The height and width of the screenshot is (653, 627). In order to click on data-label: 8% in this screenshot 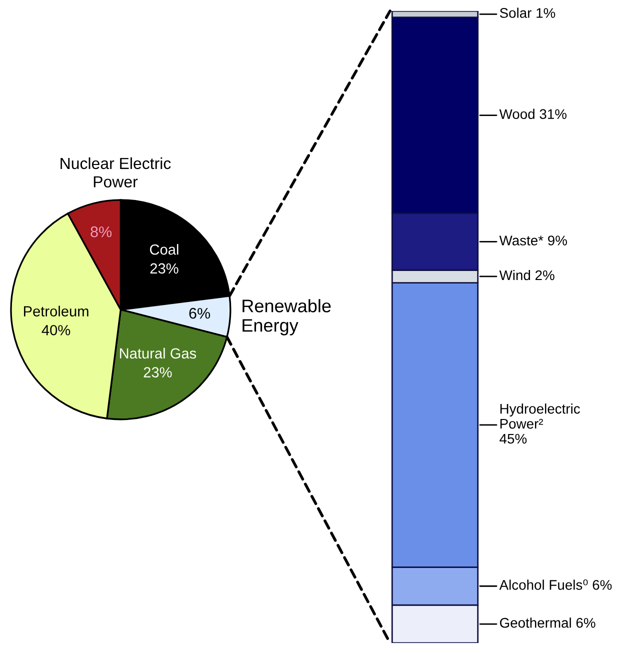, I will do `click(101, 232)`.